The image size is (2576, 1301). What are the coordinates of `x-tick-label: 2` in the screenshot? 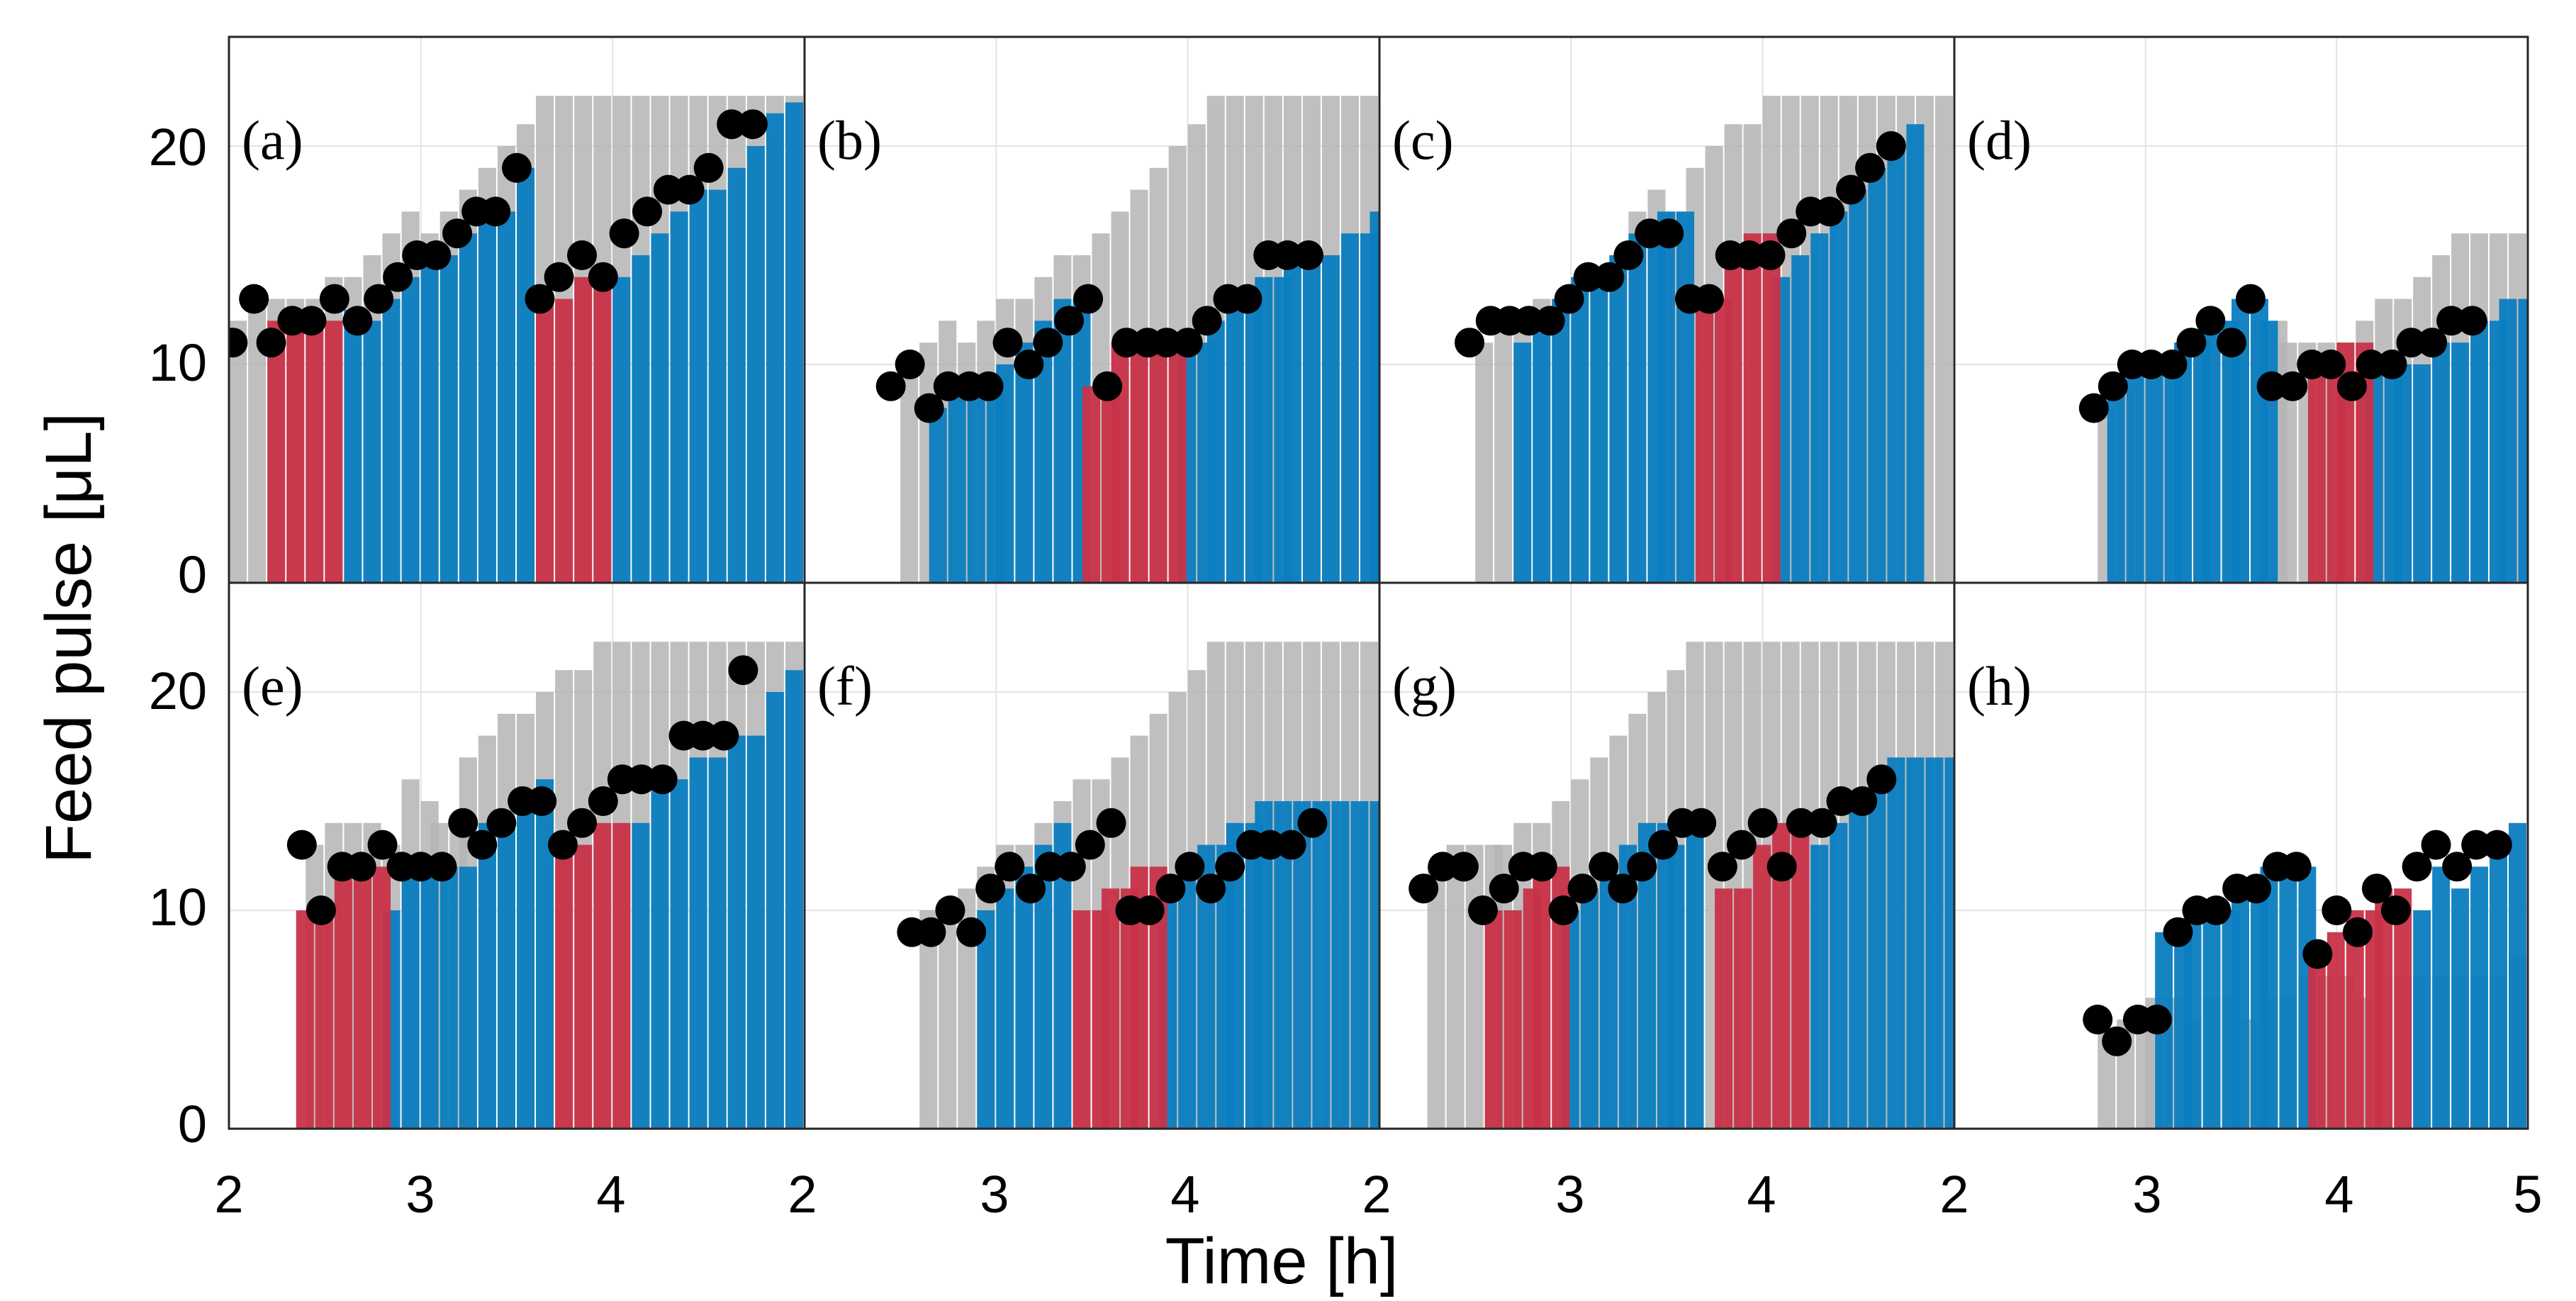 It's located at (1377, 1194).